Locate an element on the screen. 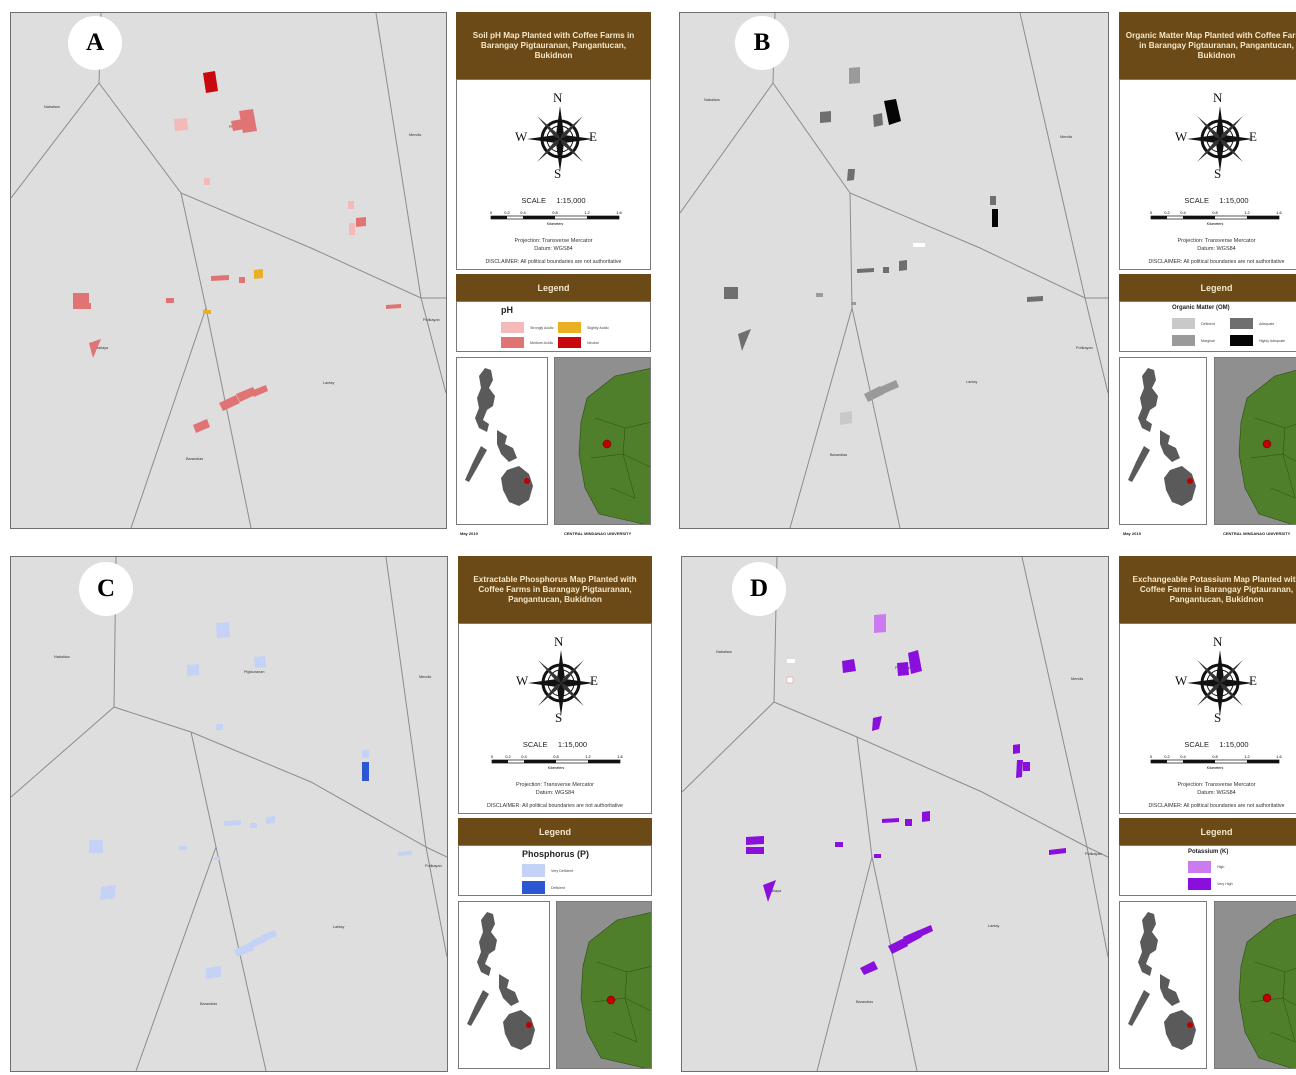  place-potikayan: Potikayan is located at coordinates (431, 320).